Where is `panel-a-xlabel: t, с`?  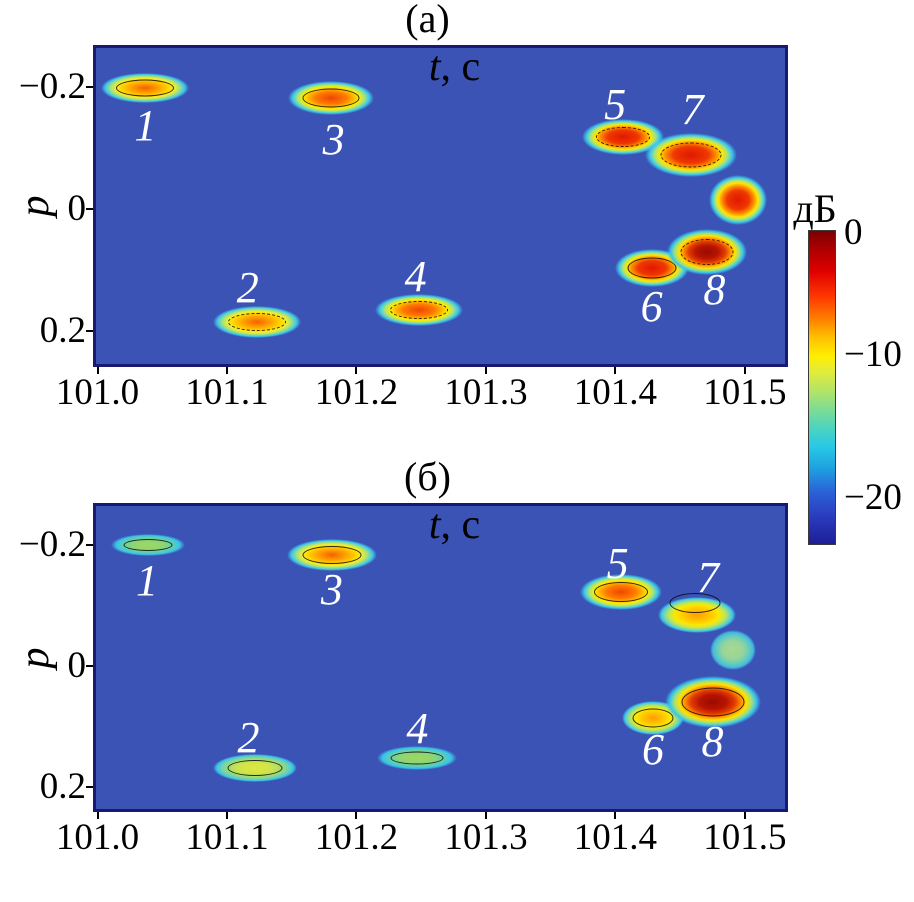 panel-a-xlabel: t, с is located at coordinates (454, 67).